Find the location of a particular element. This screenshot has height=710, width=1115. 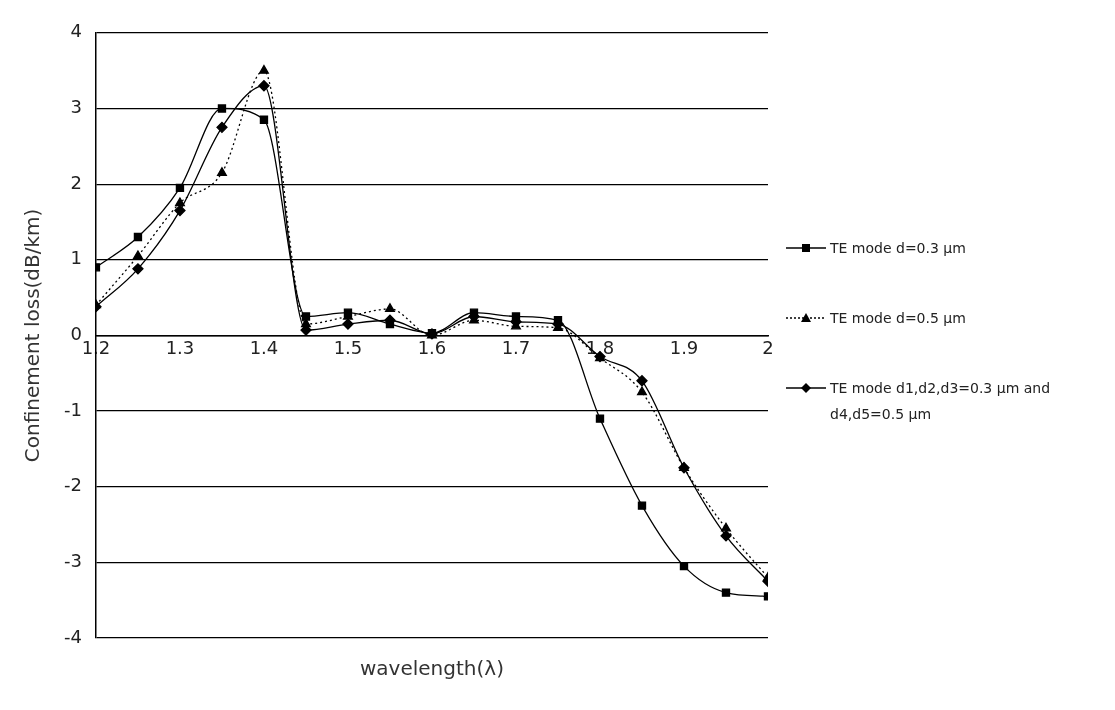

y-tick-label: -2 is located at coordinates (72, 485).